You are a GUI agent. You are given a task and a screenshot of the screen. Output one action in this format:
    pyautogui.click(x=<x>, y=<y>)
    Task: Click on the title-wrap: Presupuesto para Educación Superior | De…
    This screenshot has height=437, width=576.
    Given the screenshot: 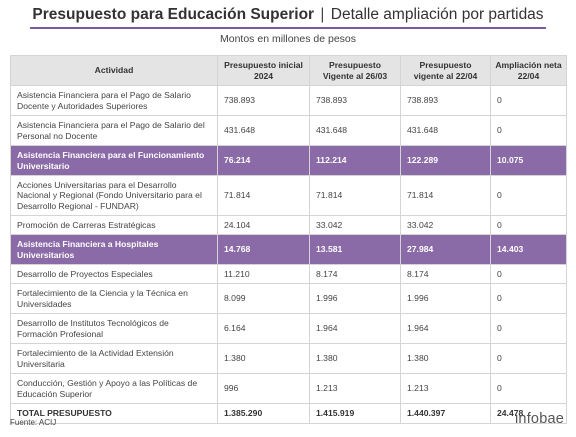 What is the action you would take?
    pyautogui.click(x=288, y=17)
    